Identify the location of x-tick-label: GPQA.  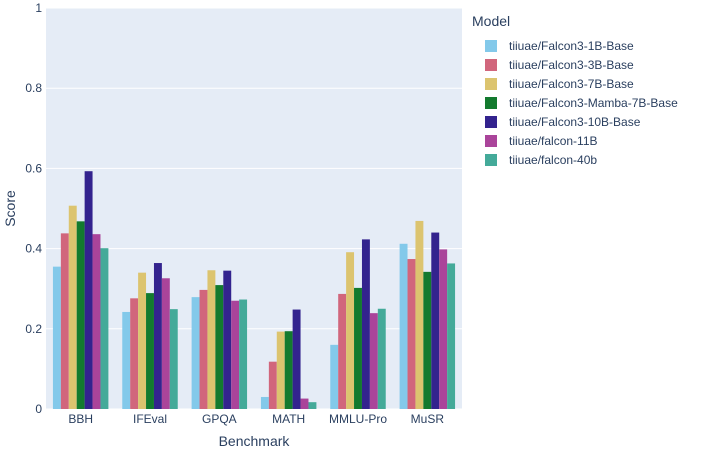
(219, 419).